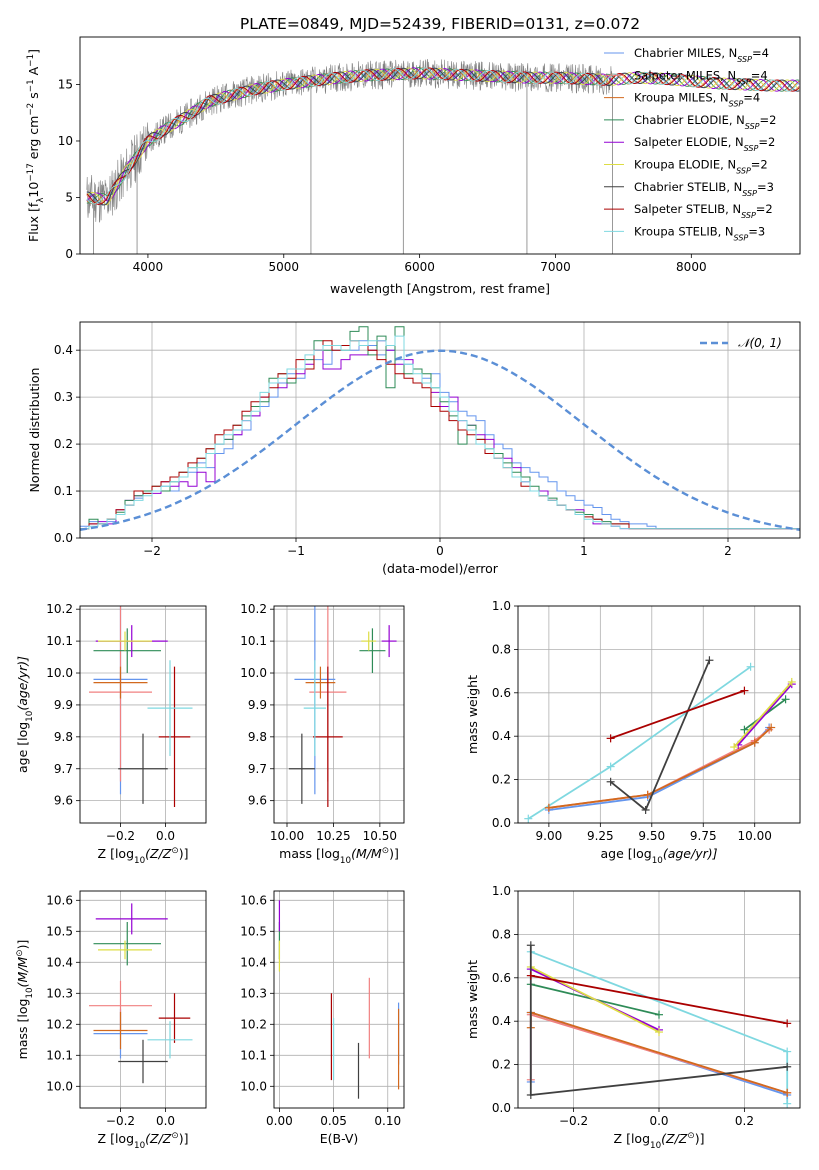  What do you see at coordinates (703, 211) in the screenshot?
I see `legend-label: Salpeter STELIB, NSSP=2` at bounding box center [703, 211].